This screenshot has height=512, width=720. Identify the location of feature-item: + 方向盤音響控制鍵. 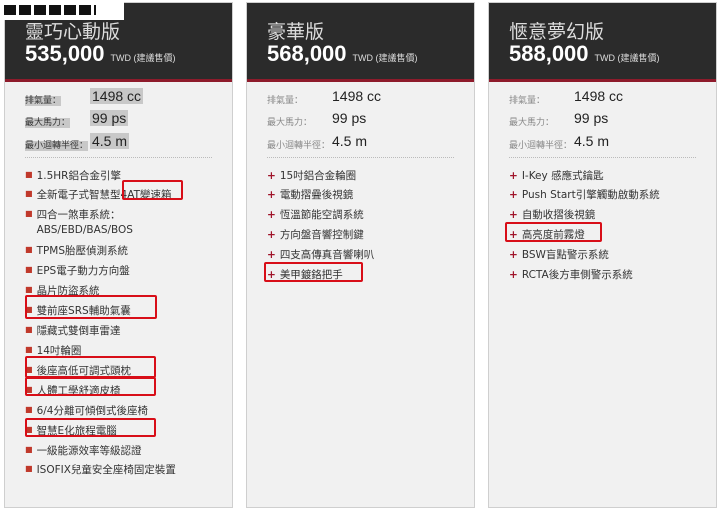
(315, 235).